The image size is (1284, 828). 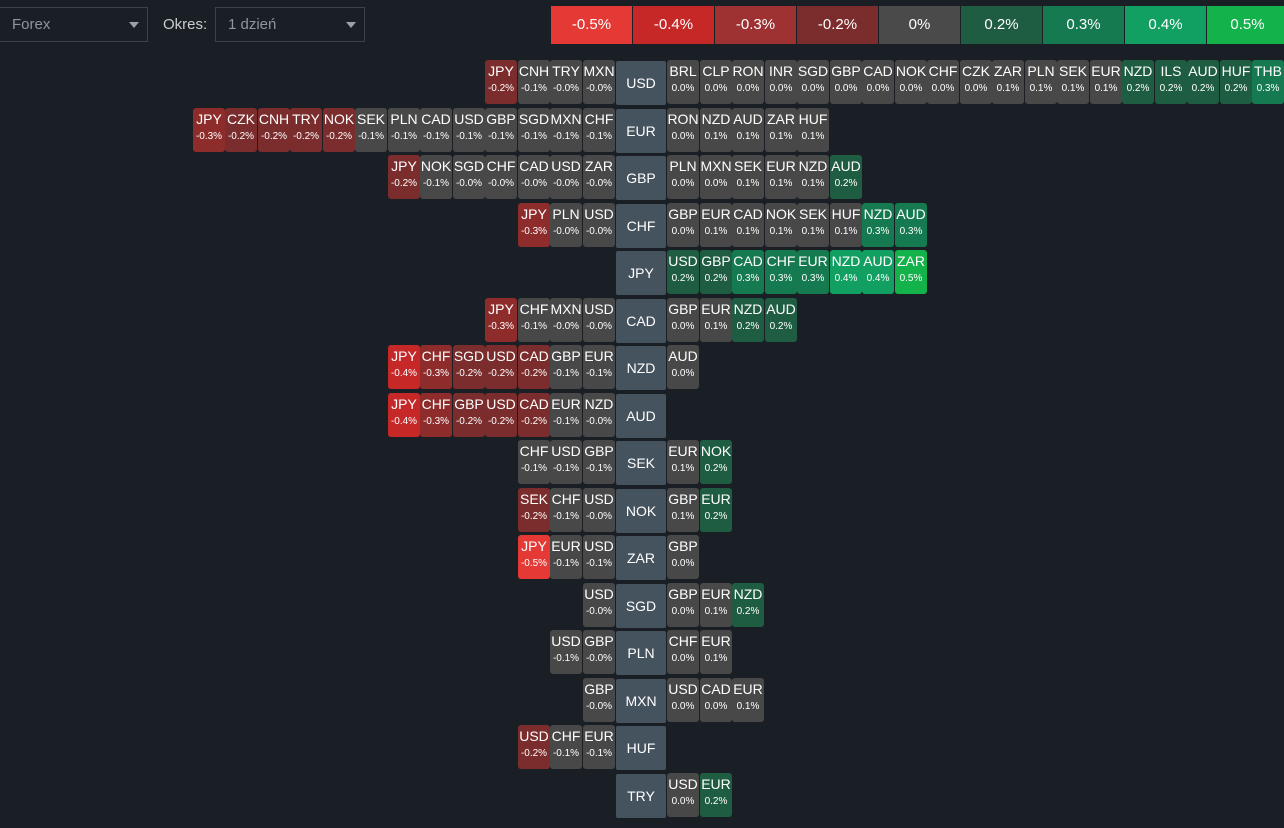 What do you see at coordinates (641, 795) in the screenshot?
I see `base-currency-try: TRY` at bounding box center [641, 795].